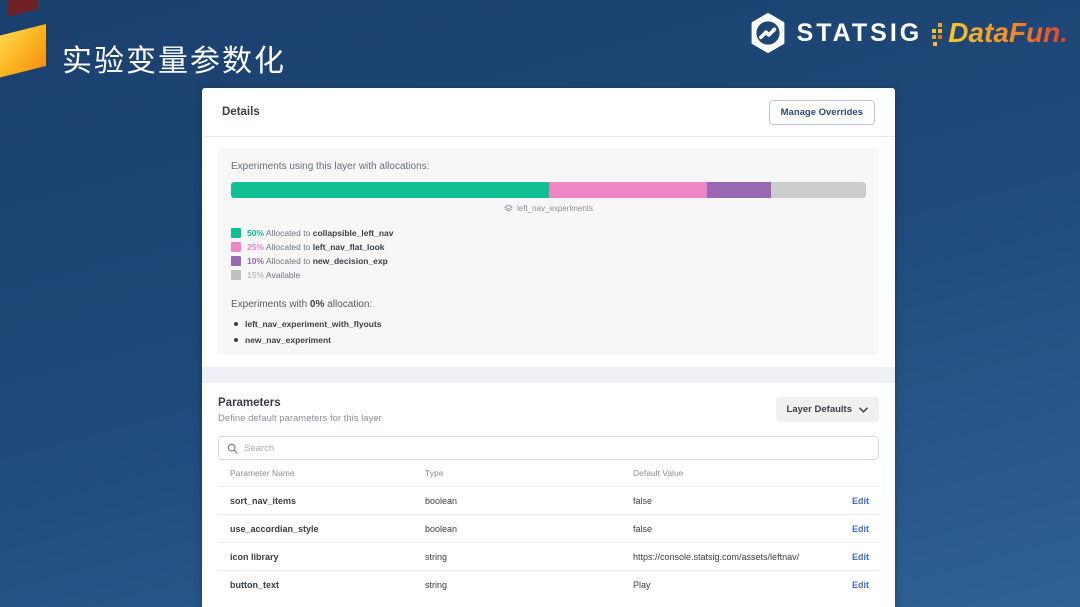  Describe the element at coordinates (548, 233) in the screenshot. I see `legend-item: 50% Allocated to collapsible_left_nav` at that location.